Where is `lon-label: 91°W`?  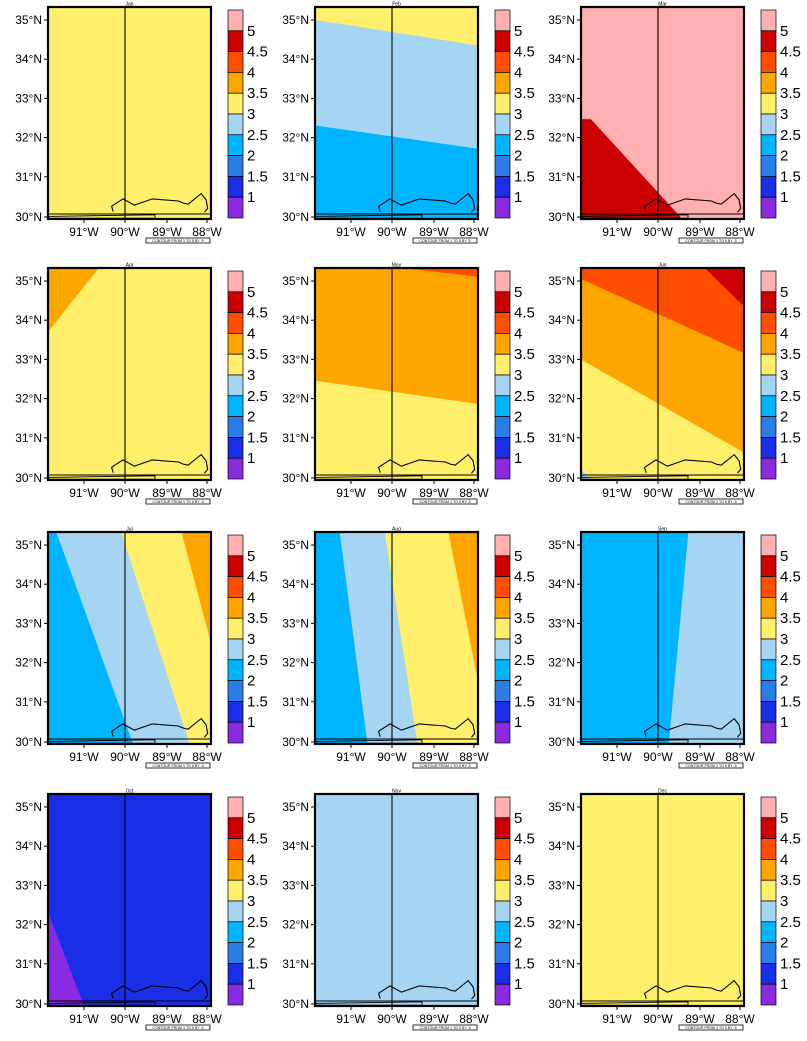 lon-label: 91°W is located at coordinates (617, 757).